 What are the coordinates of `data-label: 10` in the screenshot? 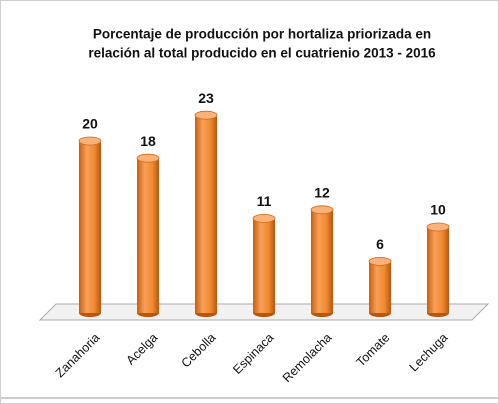 It's located at (438, 210).